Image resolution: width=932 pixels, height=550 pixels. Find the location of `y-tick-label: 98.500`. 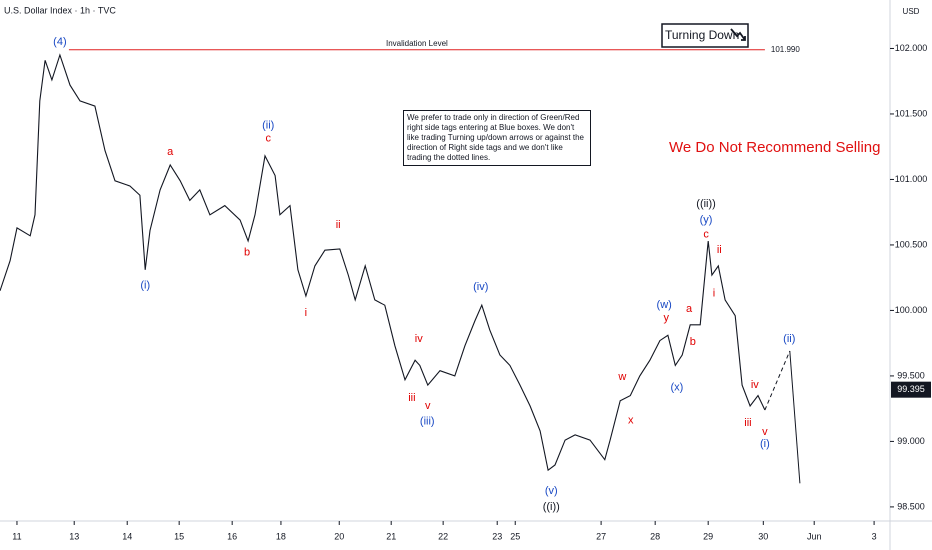

y-tick-label: 98.500 is located at coordinates (911, 506).